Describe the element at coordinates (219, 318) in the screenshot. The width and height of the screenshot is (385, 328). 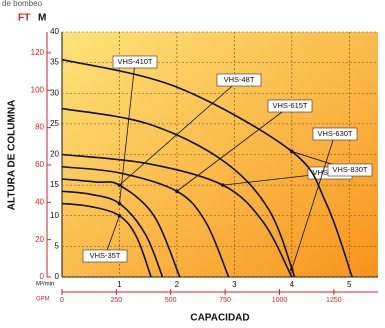
I see `x-axis-label: CAPACIDAD` at that location.